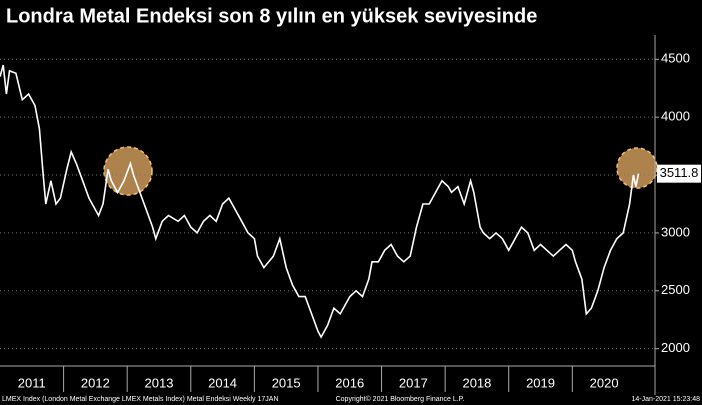  What do you see at coordinates (413, 382) in the screenshot?
I see `x-tick-label: 2017` at bounding box center [413, 382].